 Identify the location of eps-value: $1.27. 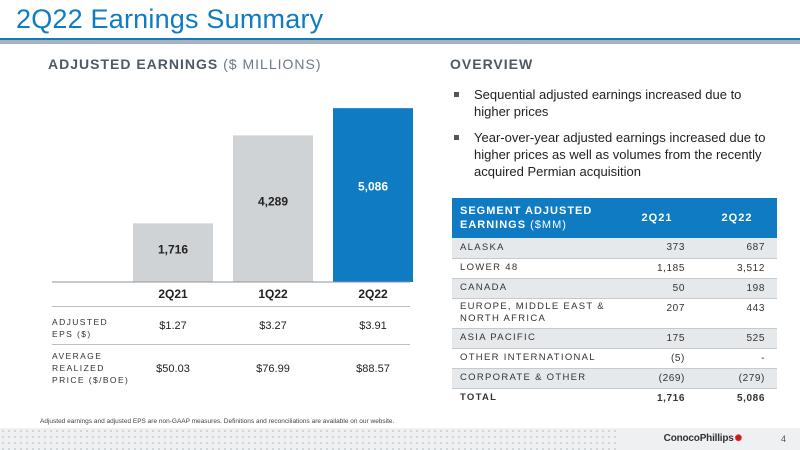
(173, 326).